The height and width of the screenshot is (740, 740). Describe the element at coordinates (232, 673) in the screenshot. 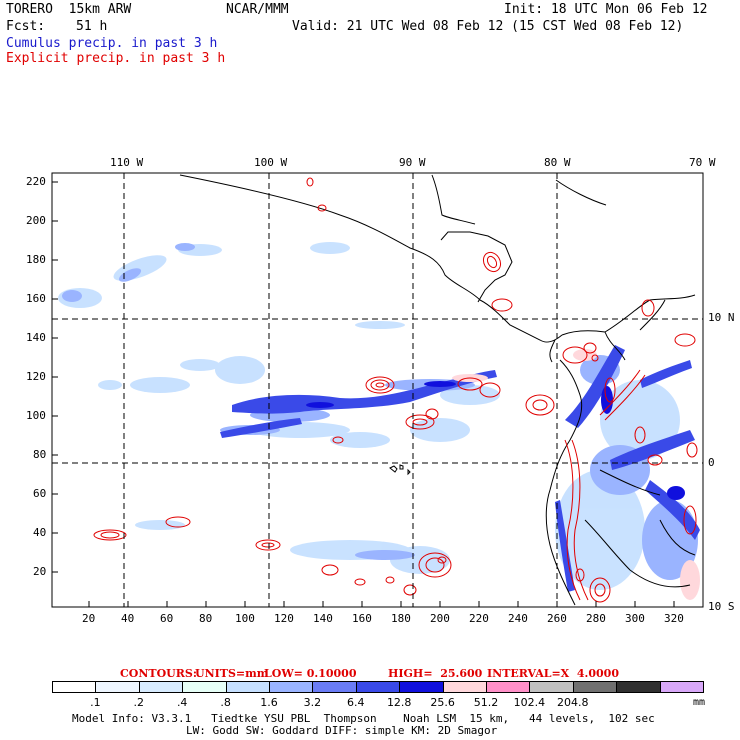

I see `contours-units: UNITS=mm` at that location.